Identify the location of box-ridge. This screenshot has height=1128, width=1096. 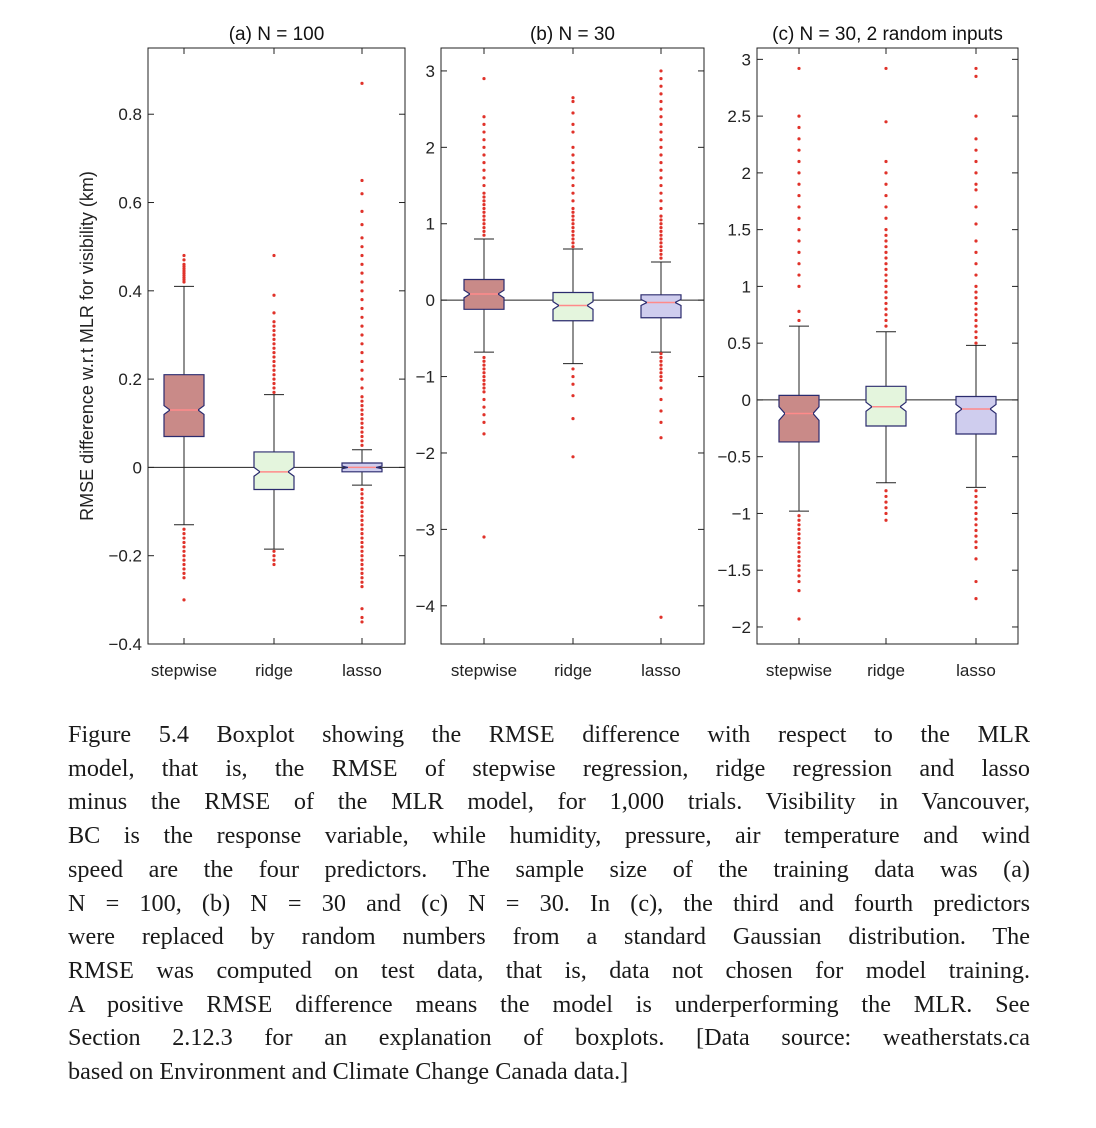
(886, 294).